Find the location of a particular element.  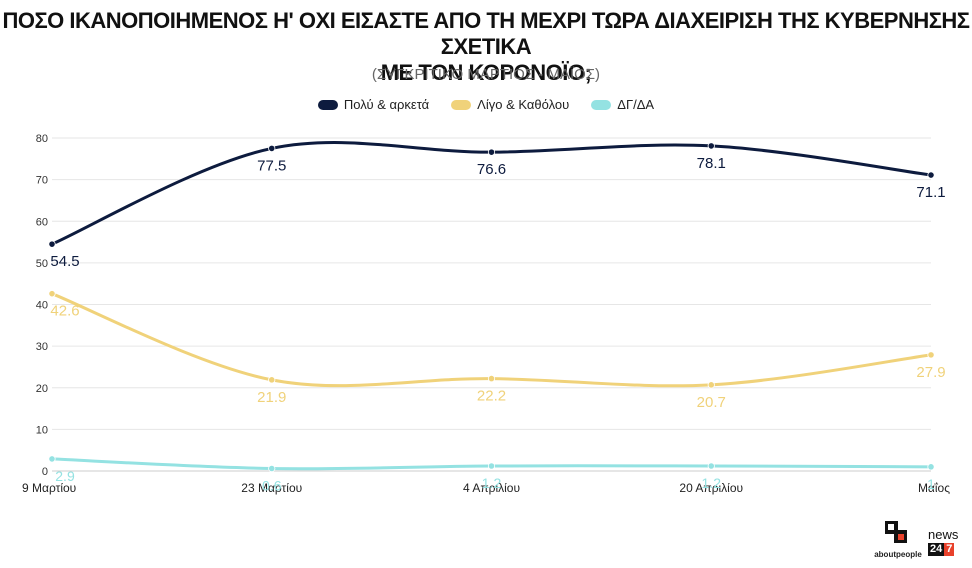

data-label-2-4: 1 is located at coordinates (931, 484).